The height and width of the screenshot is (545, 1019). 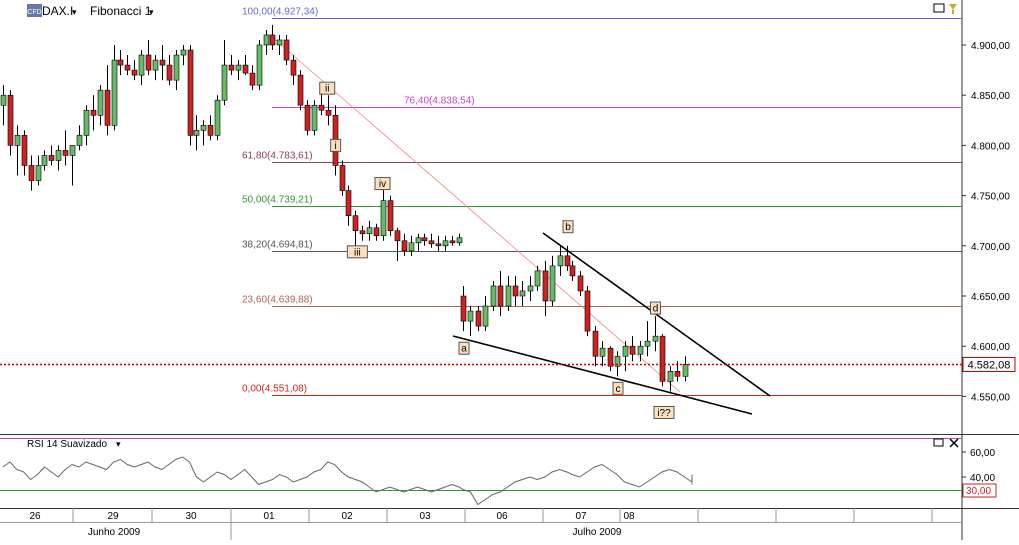 I want to click on wedge-lower-line, so click(x=602, y=375).